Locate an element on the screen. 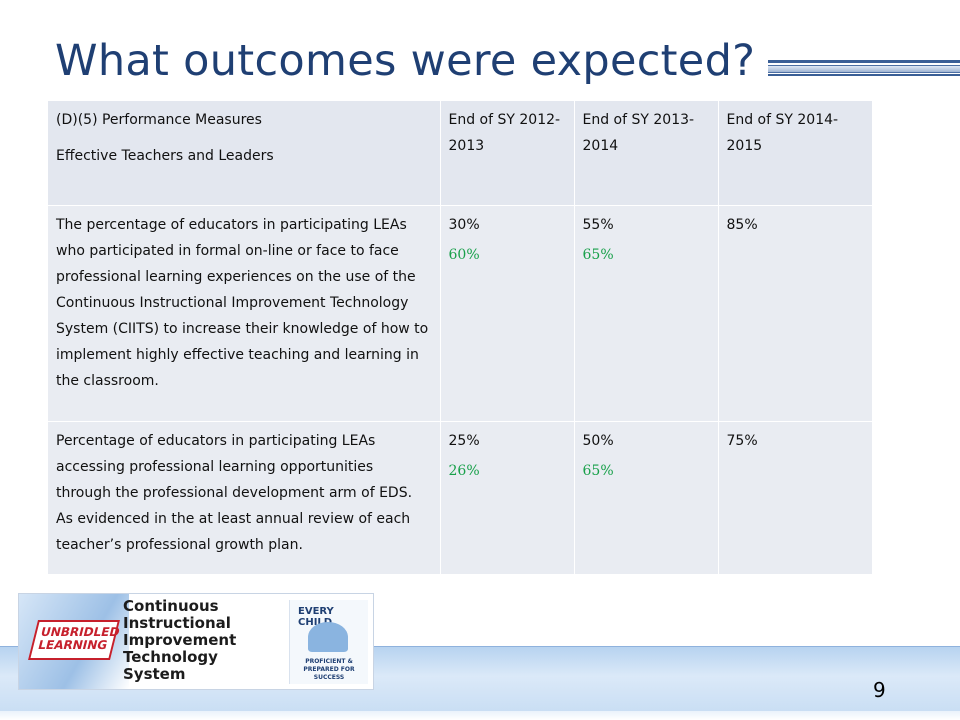 The width and height of the screenshot is (960, 720). header-col-2012-2013: End of SY 2012-2013 is located at coordinates (507, 153).